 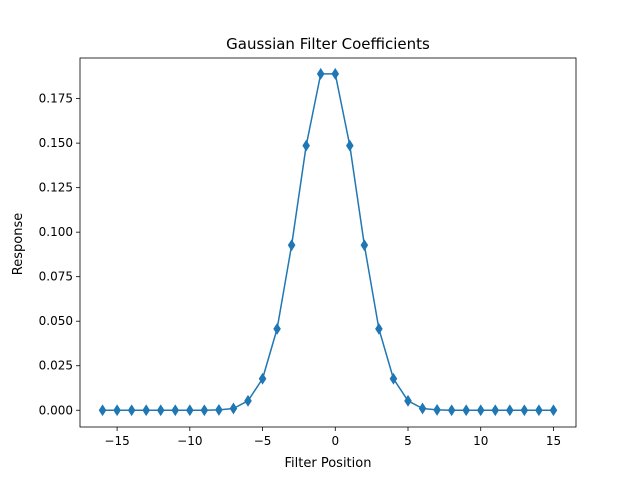 What do you see at coordinates (408, 441) in the screenshot?
I see `x-tick-label: 5` at bounding box center [408, 441].